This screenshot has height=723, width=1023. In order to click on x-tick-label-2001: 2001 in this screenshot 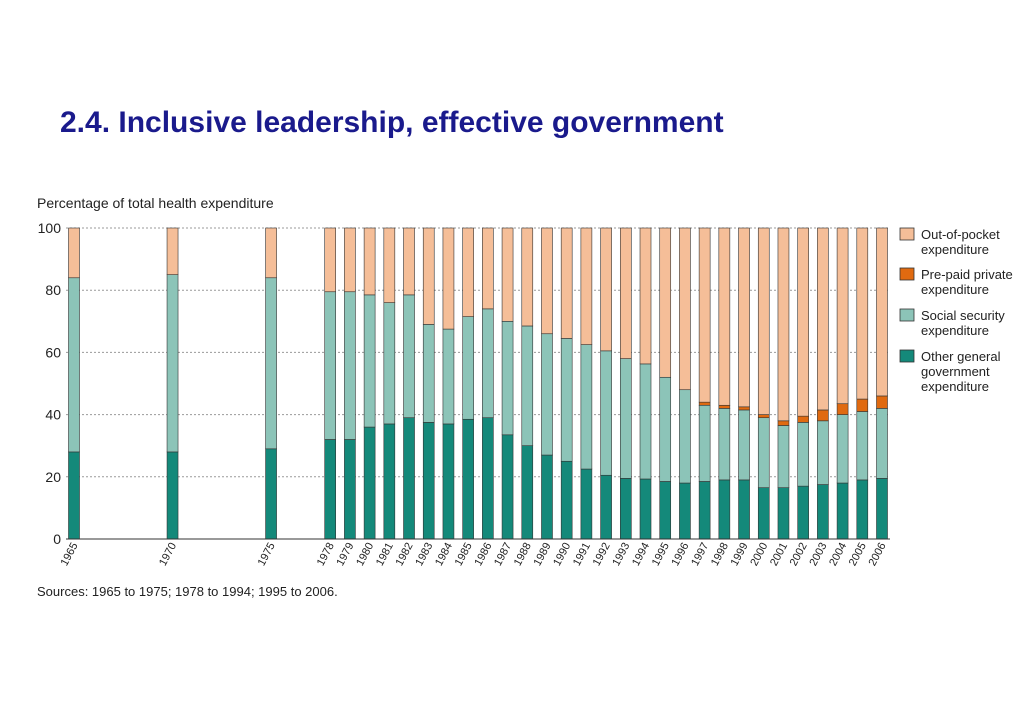, I will do `click(779, 554)`.